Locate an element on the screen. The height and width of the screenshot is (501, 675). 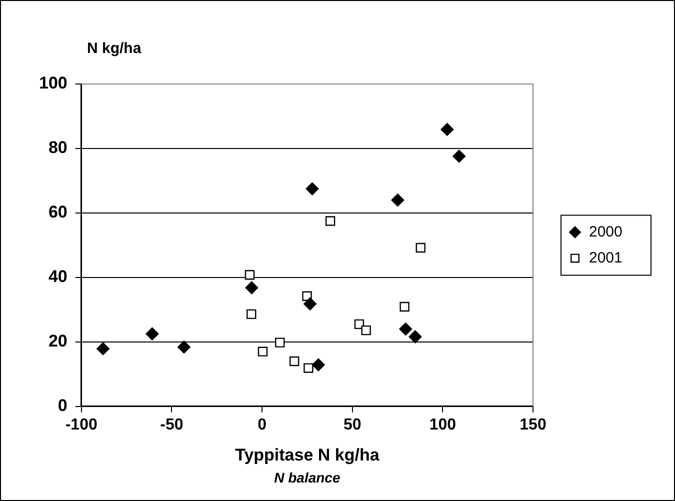
x-tick-label: -100 is located at coordinates (81, 425).